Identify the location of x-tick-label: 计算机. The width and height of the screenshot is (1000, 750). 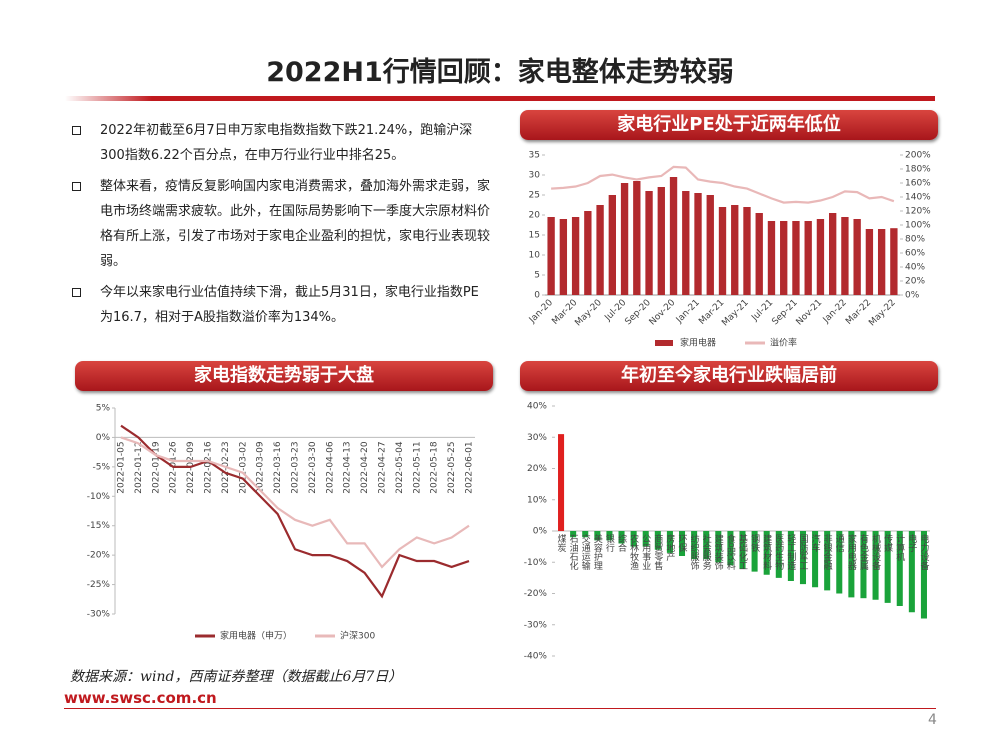
(899, 547).